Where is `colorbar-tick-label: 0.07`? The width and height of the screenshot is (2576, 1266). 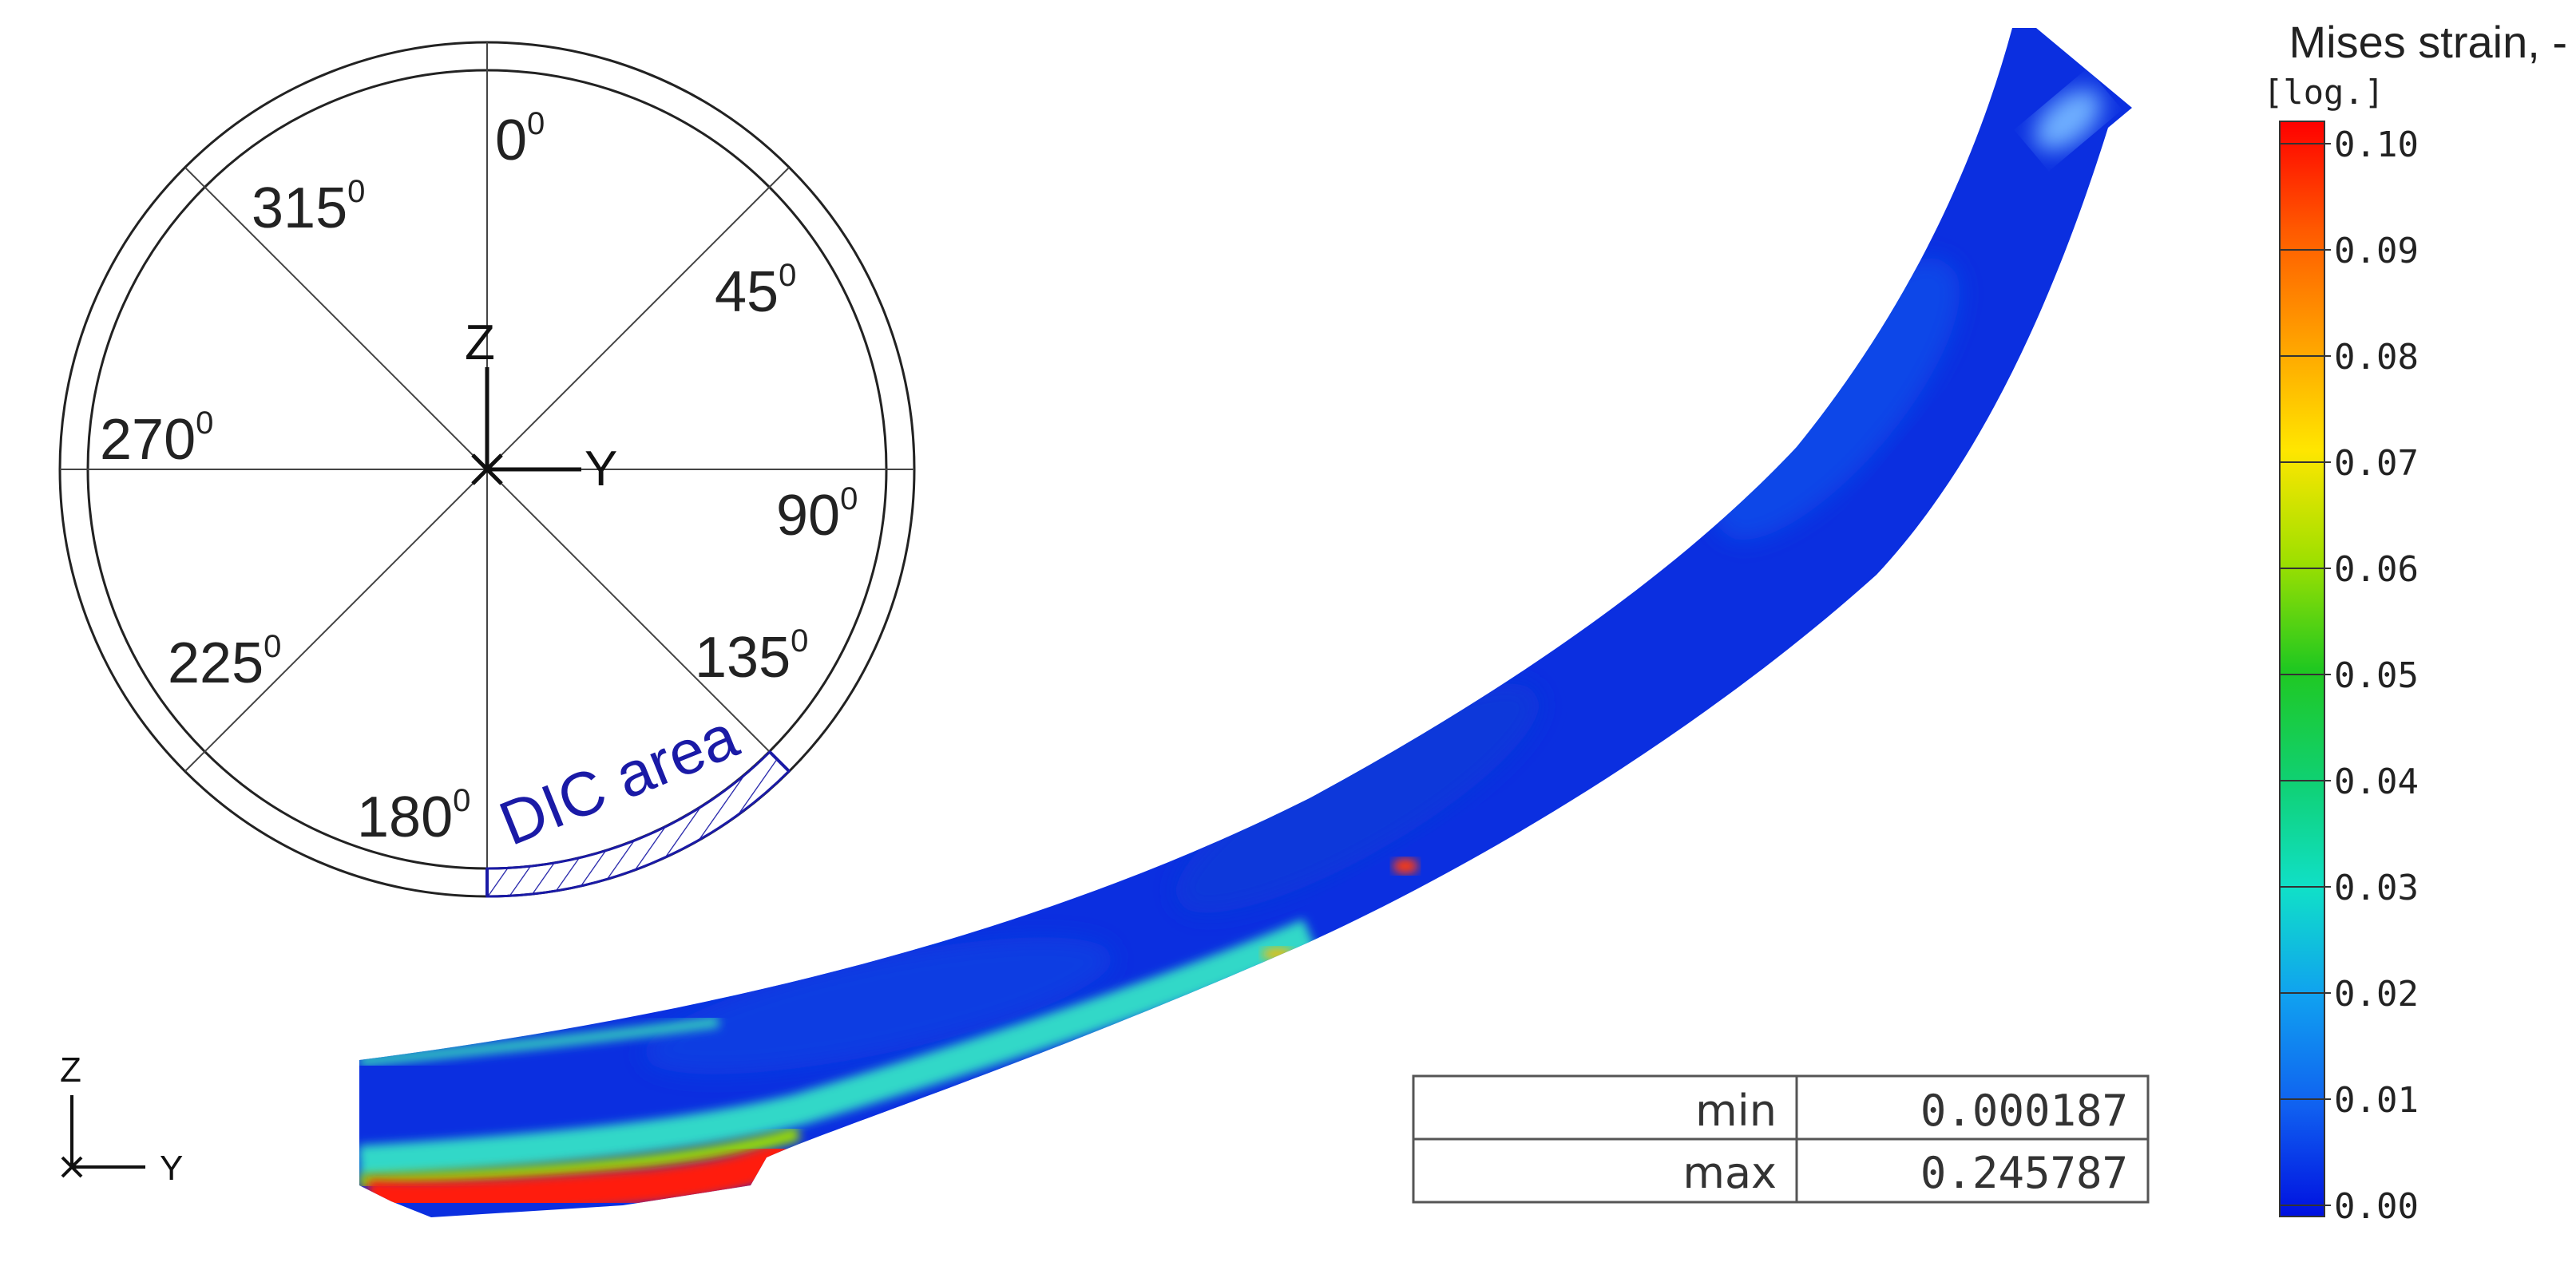
colorbar-tick-label: 0.07 is located at coordinates (2376, 464).